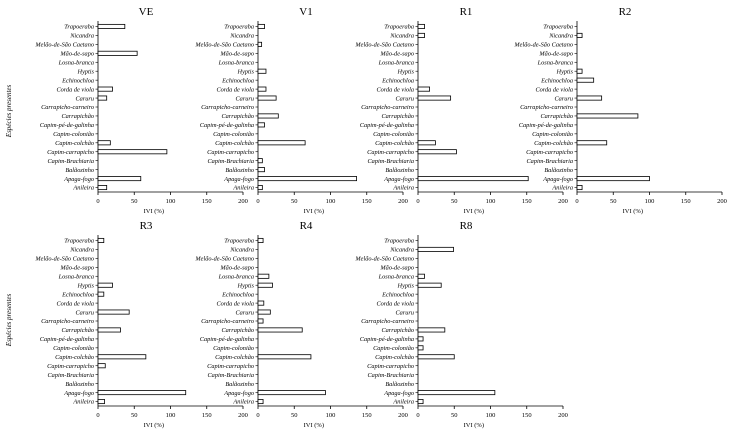 This screenshot has height=442, width=744. I want to click on x-tick-label: 0, so click(417, 415).